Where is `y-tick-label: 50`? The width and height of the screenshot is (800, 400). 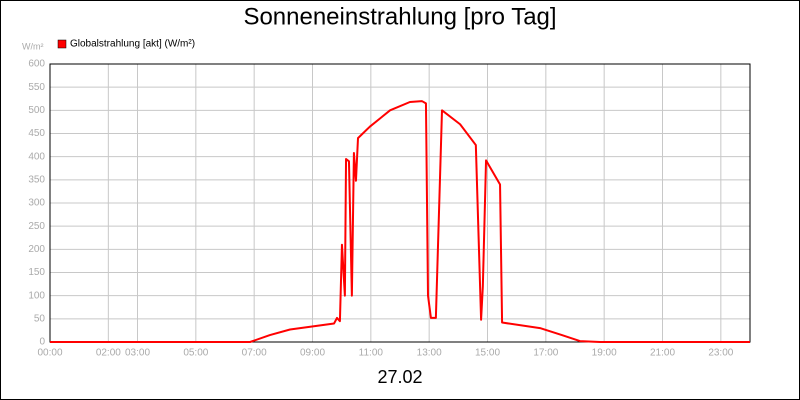 y-tick-label: 50 is located at coordinates (40, 318).